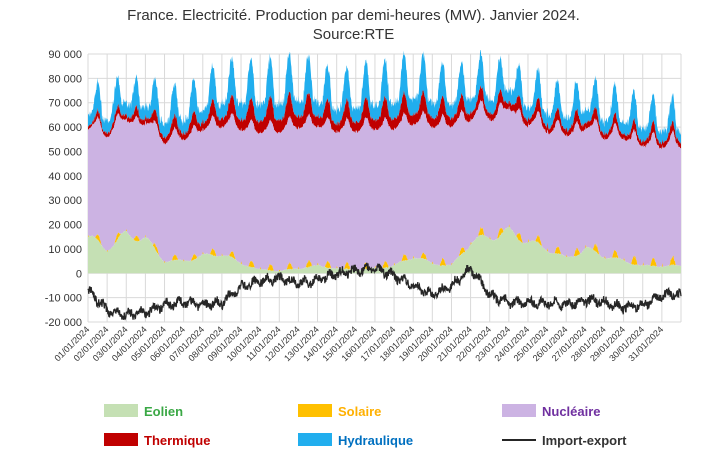  Describe the element at coordinates (65, 128) in the screenshot. I see `y-tick-label: 60 000` at that location.